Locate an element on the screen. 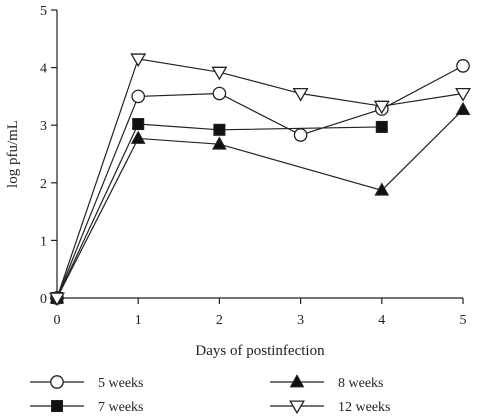  x-tick-label: 4 is located at coordinates (381, 320).